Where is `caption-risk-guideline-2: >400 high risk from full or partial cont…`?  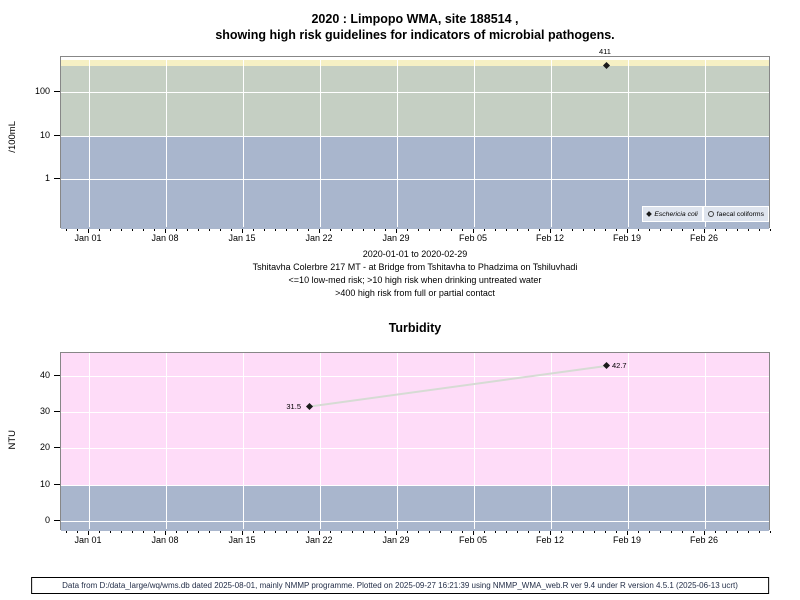
caption-risk-guideline-2: >400 high risk from full or partial cont… is located at coordinates (415, 293).